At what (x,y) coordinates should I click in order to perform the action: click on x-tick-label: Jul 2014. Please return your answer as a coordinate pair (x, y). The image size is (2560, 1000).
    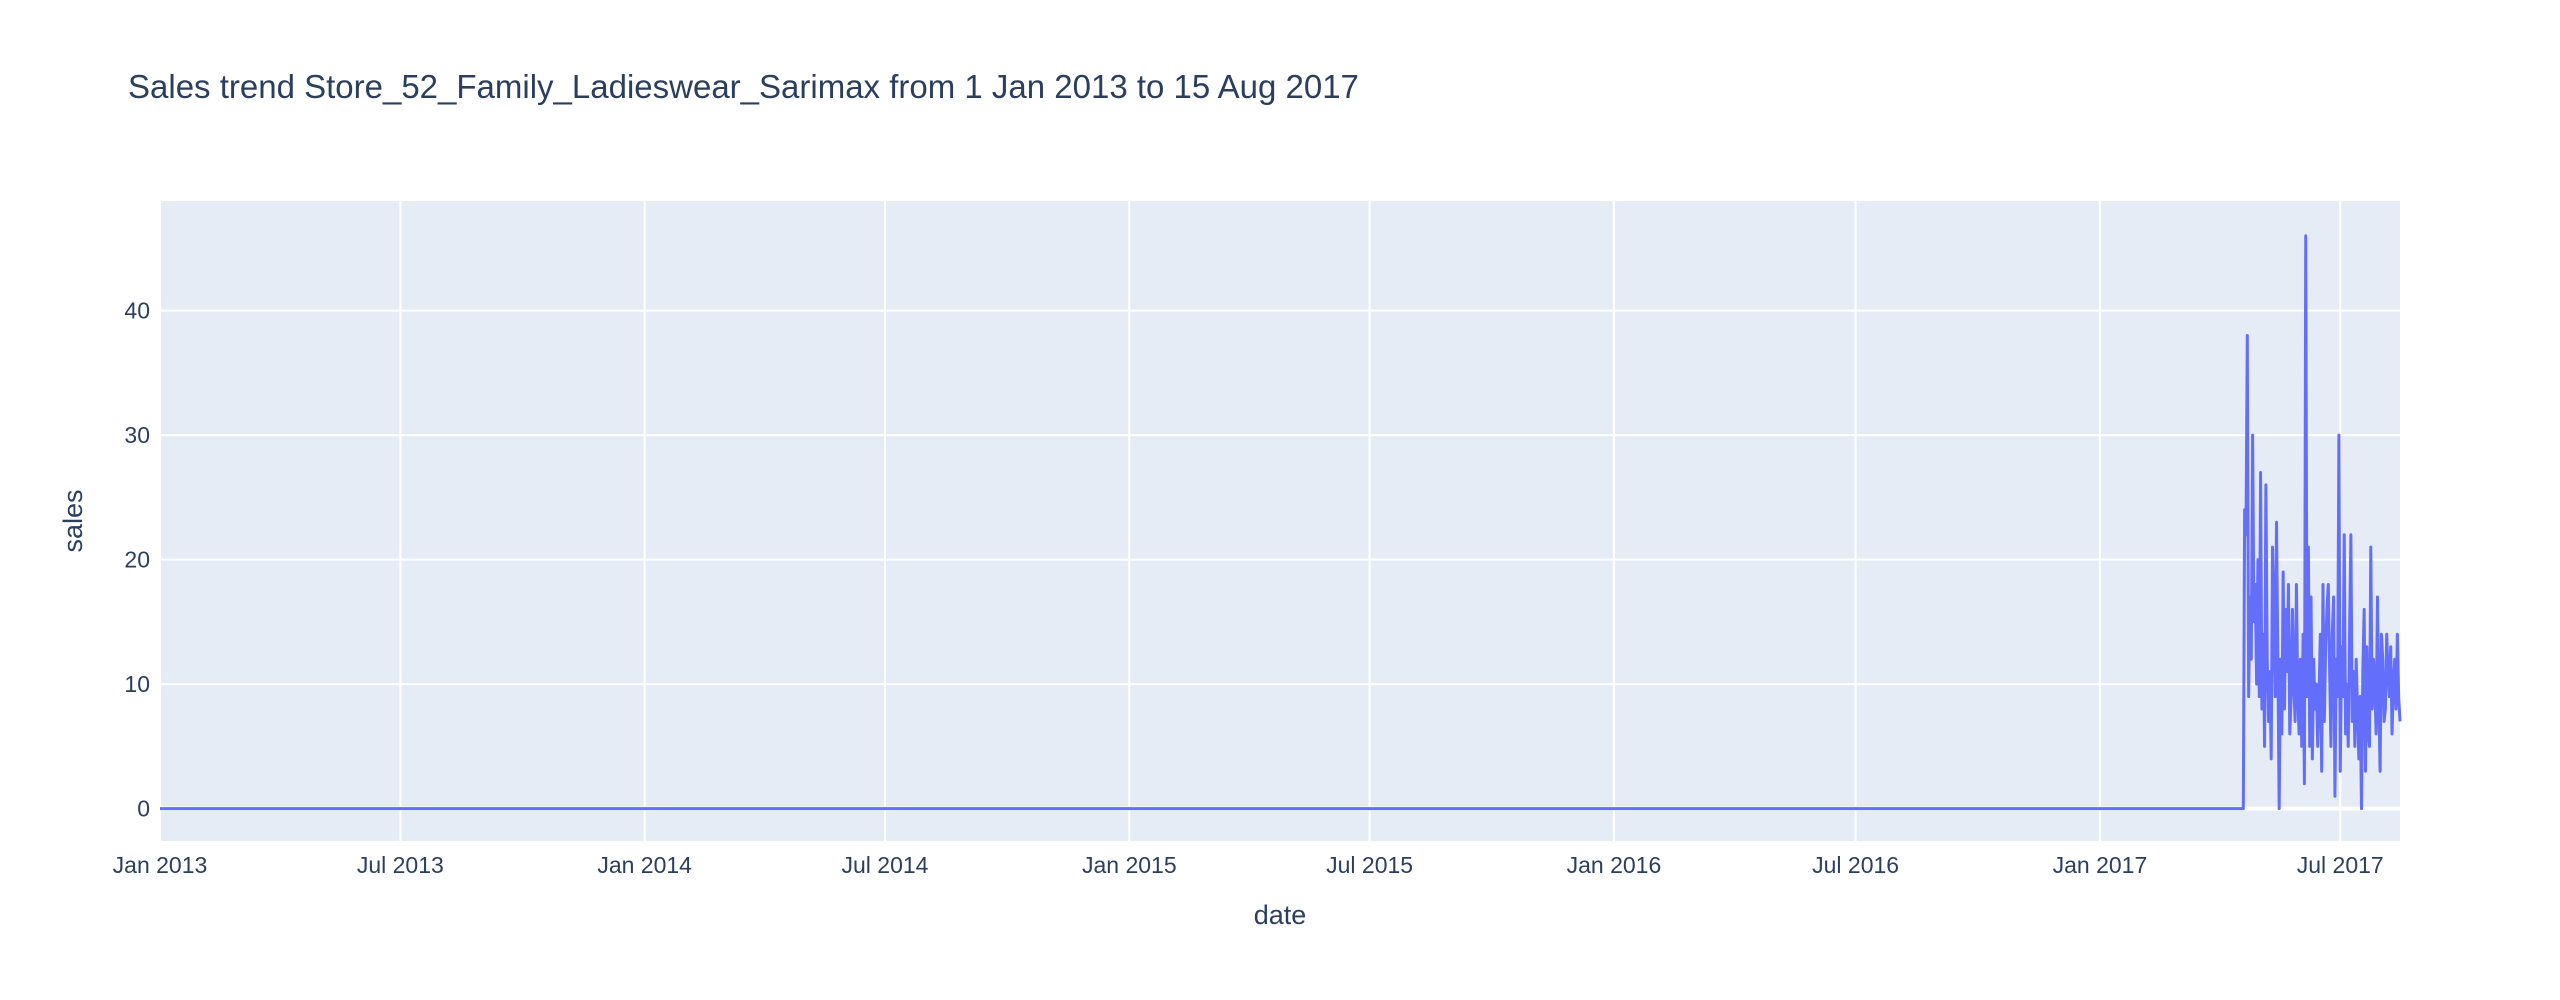
    Looking at the image, I should click on (884, 865).